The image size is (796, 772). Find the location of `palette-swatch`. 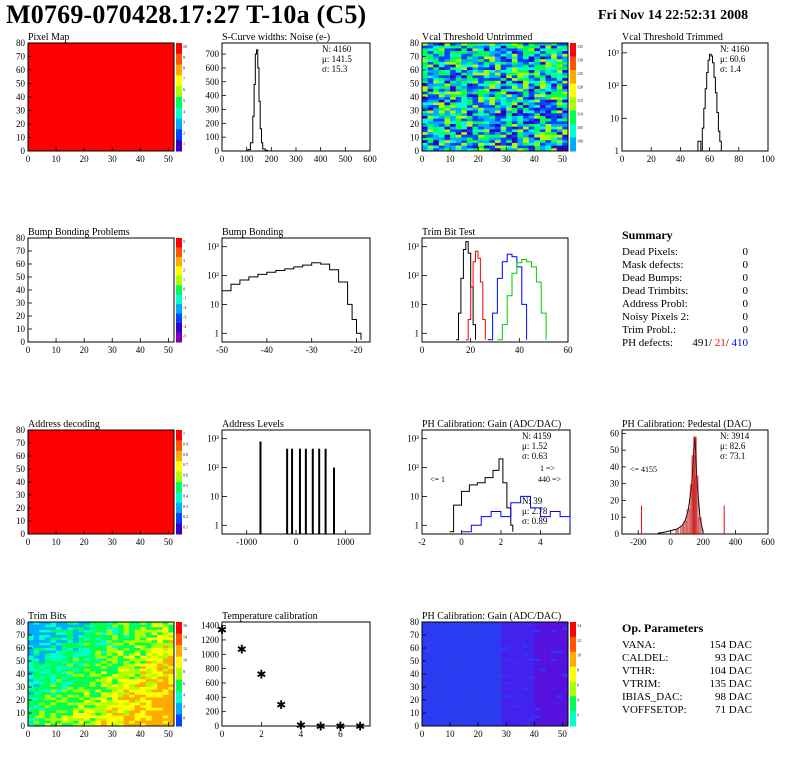

palette-swatch is located at coordinates (179, 628).